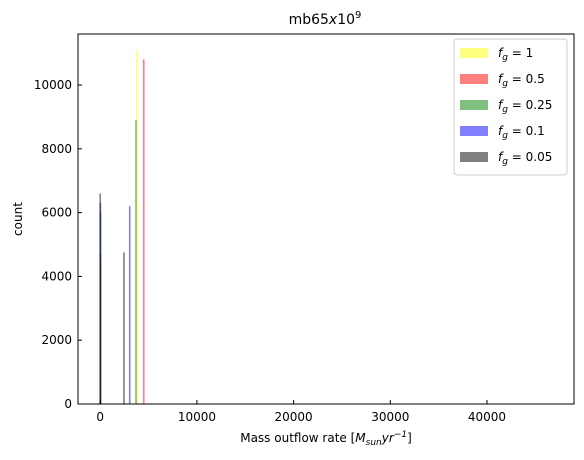 The height and width of the screenshot is (460, 584). What do you see at coordinates (143, 232) in the screenshot?
I see `histogram-bar-s1-b0` at bounding box center [143, 232].